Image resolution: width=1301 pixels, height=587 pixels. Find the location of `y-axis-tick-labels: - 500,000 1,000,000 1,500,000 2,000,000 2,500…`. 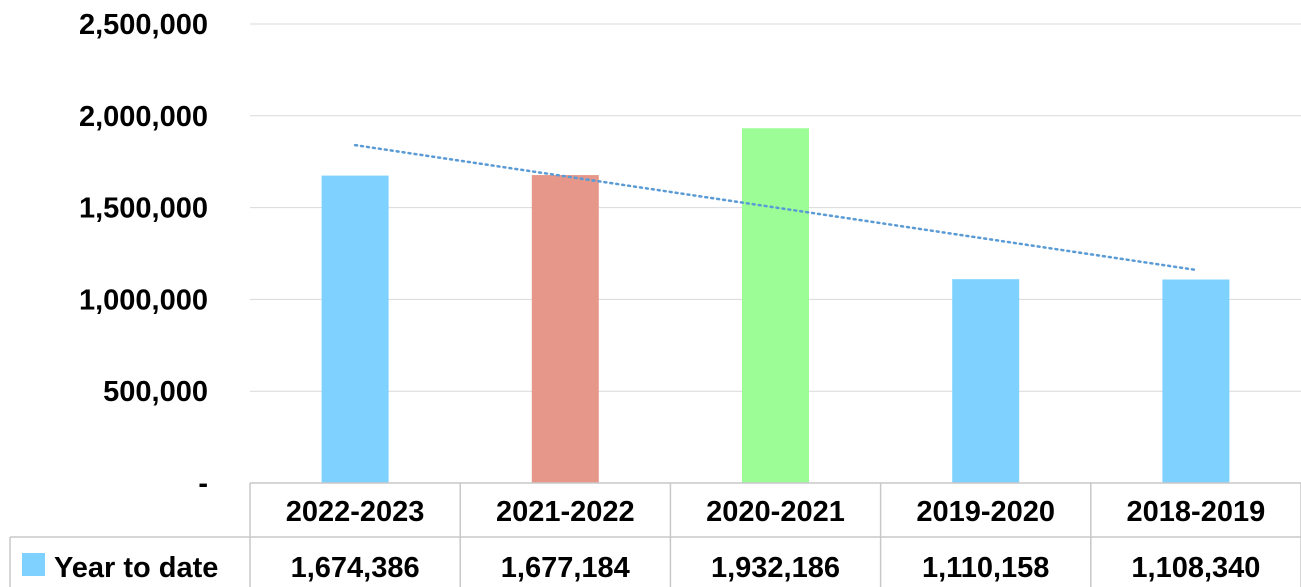

y-axis-tick-labels: - 500,000 1,000,000 1,500,000 2,000,000 2,500… is located at coordinates (143, 254).